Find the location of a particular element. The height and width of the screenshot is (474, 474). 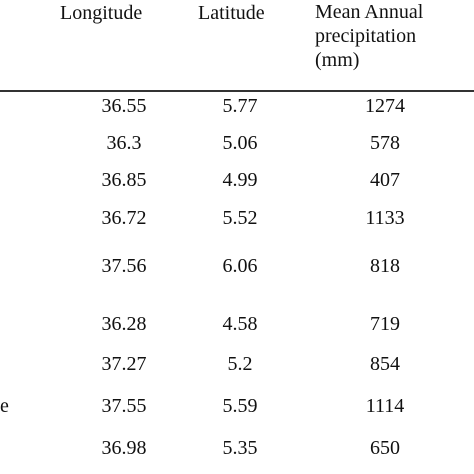

cell-latitude: 5.77 is located at coordinates (240, 106).